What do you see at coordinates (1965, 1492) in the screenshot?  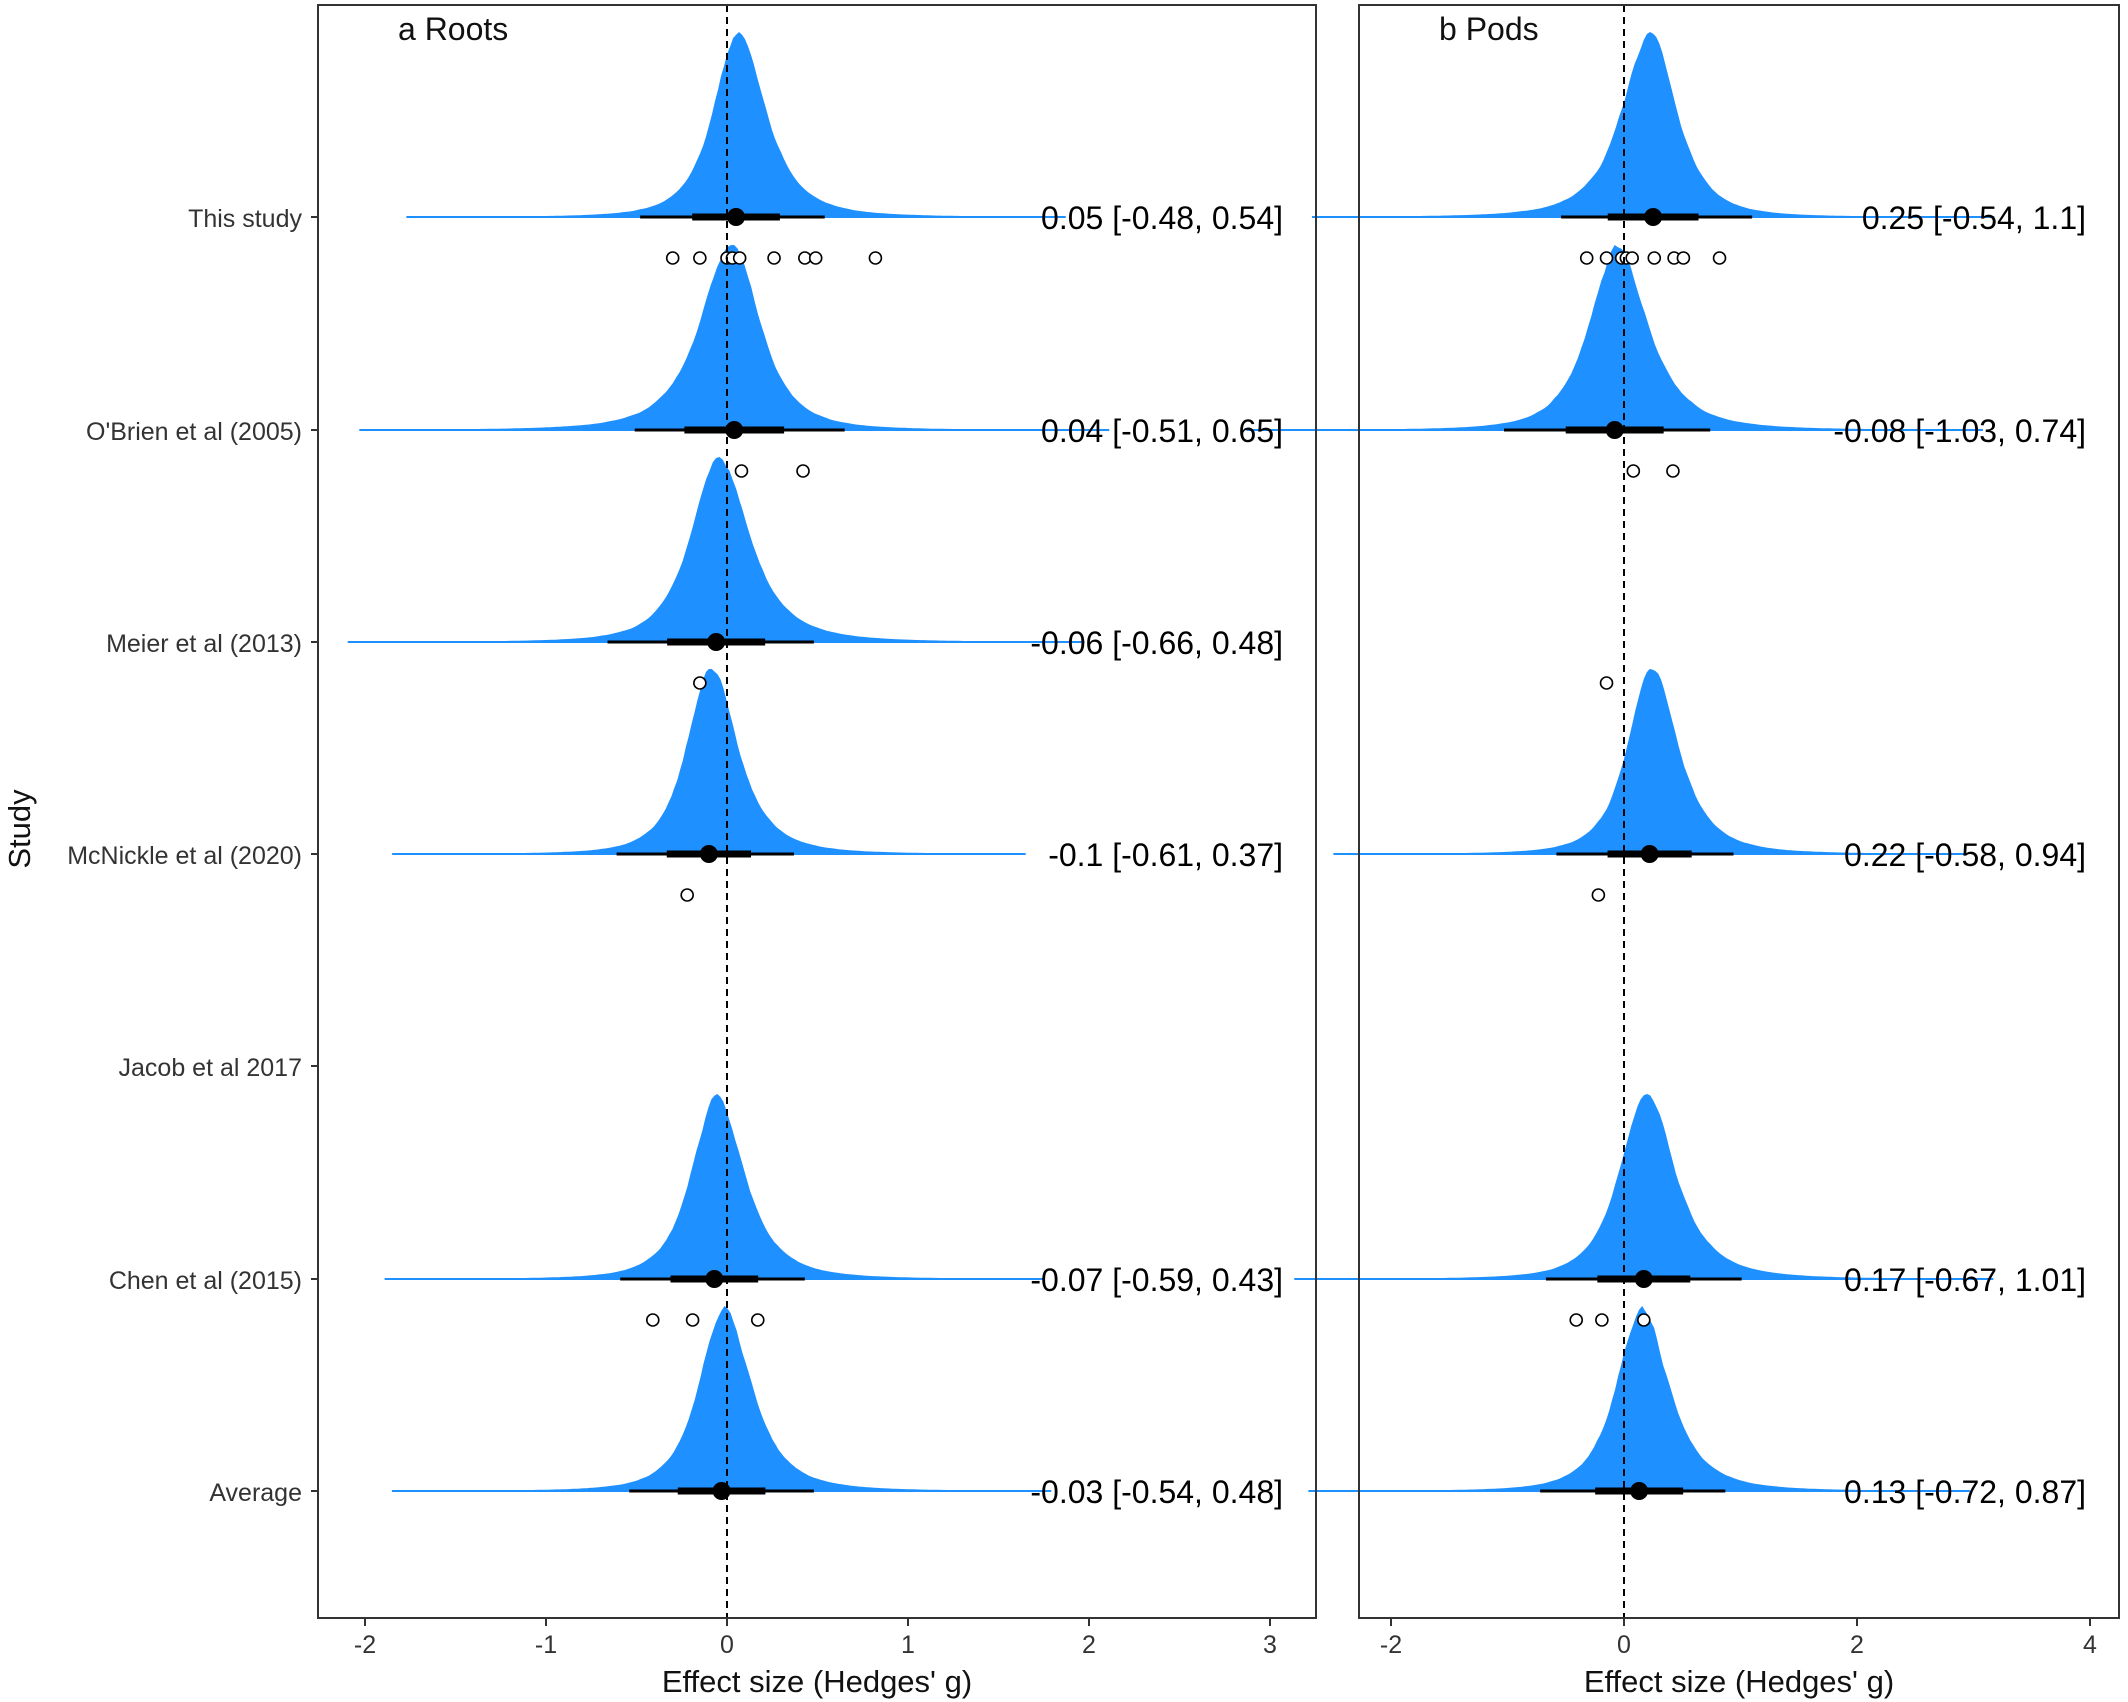 I see `estimate-label: 0.13 [-0.72, 0.87]` at bounding box center [1965, 1492].